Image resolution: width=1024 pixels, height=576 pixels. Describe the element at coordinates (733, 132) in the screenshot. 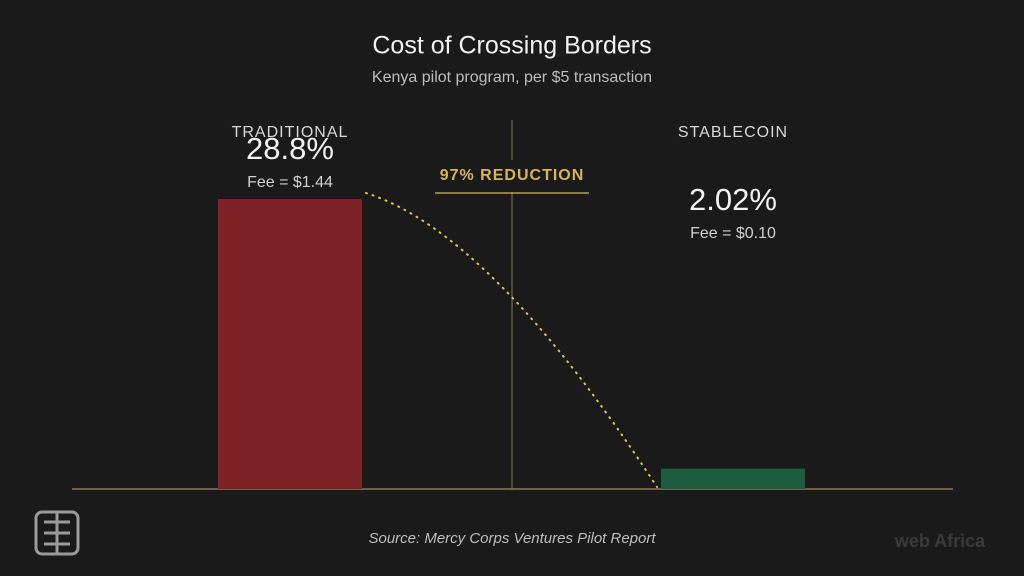

I see `category-label: STABLECOIN` at that location.